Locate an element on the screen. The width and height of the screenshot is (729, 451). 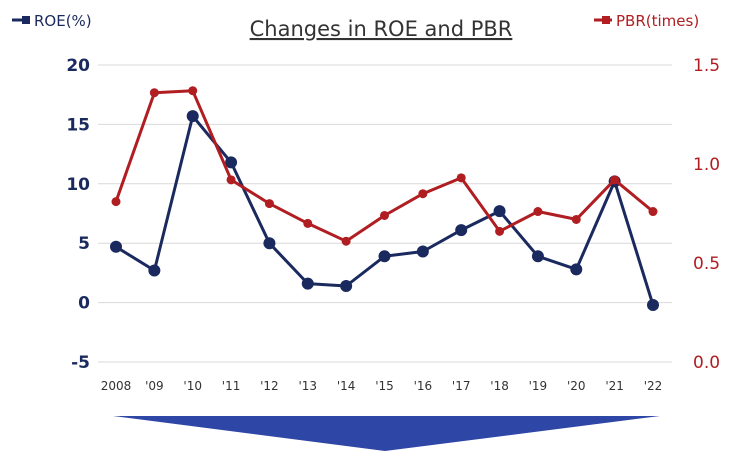
x-tick-label: '14 is located at coordinates (346, 386).